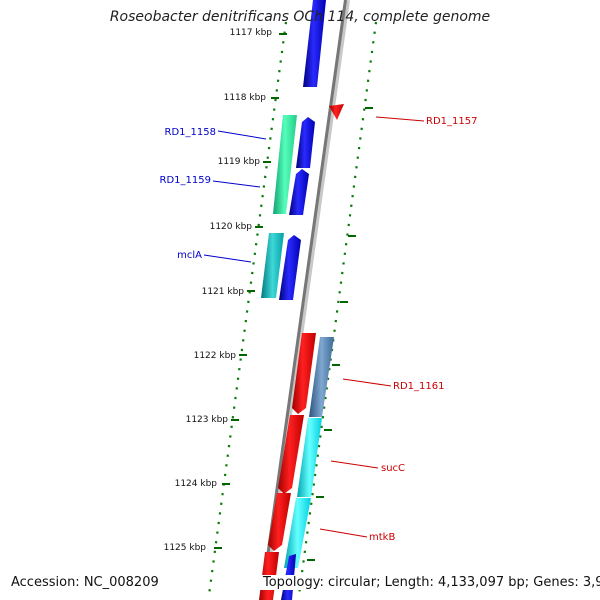 This screenshot has width=600, height=600. I want to click on gene-label-succ: sucC, so click(393, 468).